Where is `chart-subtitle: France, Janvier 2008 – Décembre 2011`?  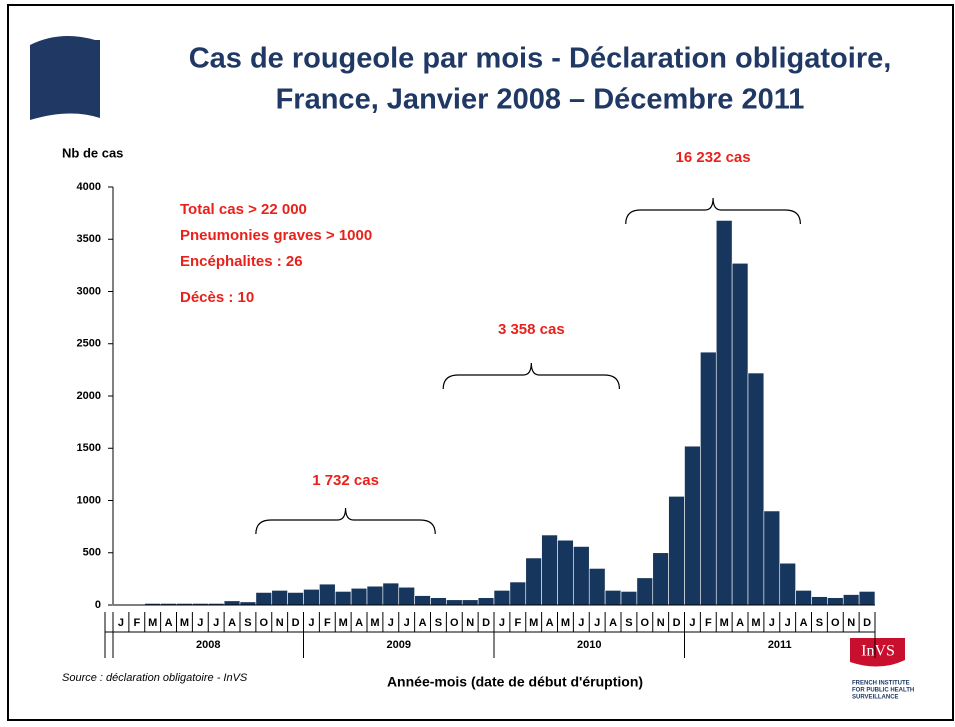
chart-subtitle: France, Janvier 2008 – Décembre 2011 is located at coordinates (540, 100).